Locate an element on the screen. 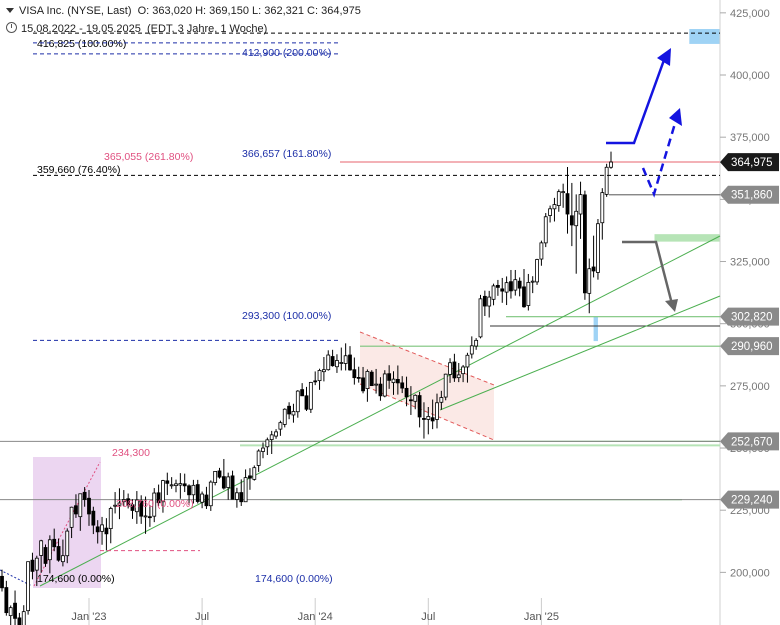 Image resolution: width=780 pixels, height=625 pixels. fib-level-label: 416,825 (100.00%) is located at coordinates (81, 44).